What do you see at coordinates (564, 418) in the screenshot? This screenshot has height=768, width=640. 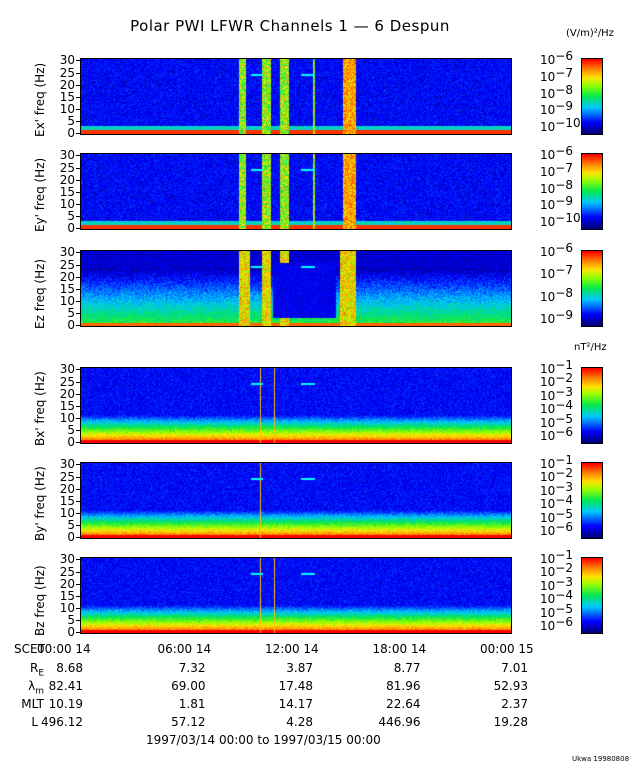 I see `colorbar-exponent: −5` at bounding box center [564, 418].